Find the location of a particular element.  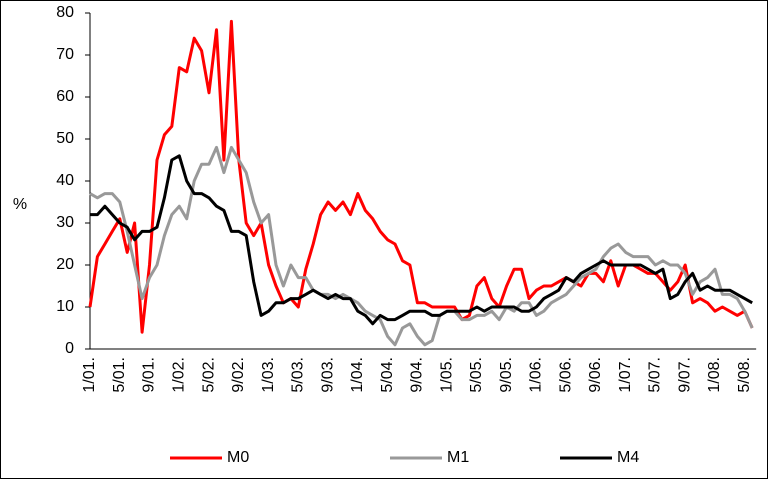

x-tick-label: 5/01. is located at coordinates (119, 375).